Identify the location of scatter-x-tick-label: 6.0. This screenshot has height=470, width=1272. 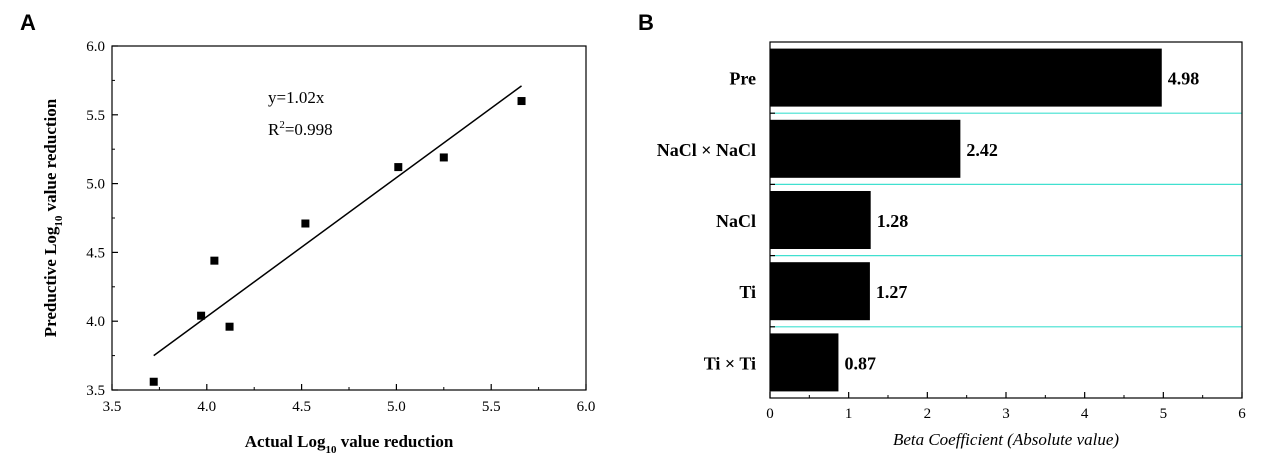
(586, 407).